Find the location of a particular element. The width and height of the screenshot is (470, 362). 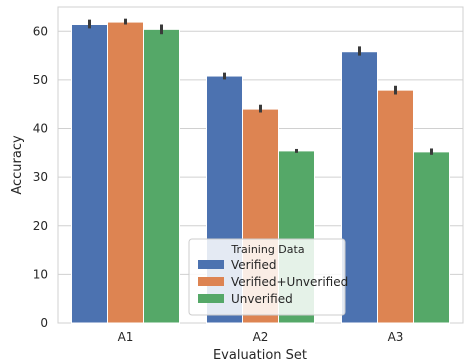

y-axis-label: Accuracy is located at coordinates (17, 165).